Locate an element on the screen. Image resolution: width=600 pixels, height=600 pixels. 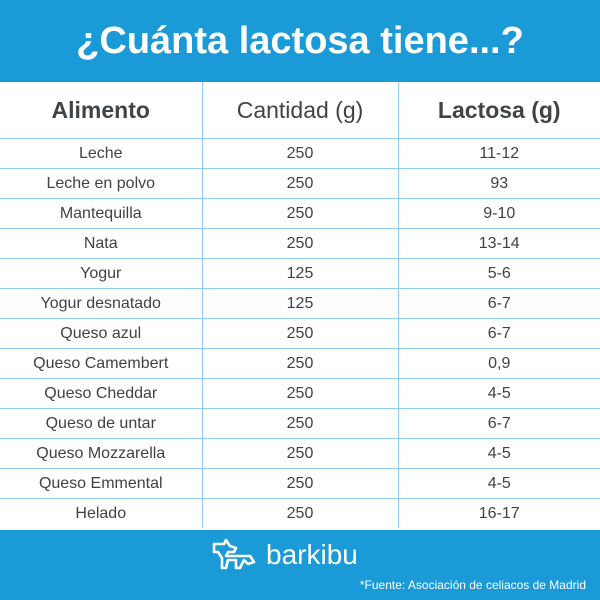
table-row: Queso Mozzarella 250 4-5 is located at coordinates (300, 453).